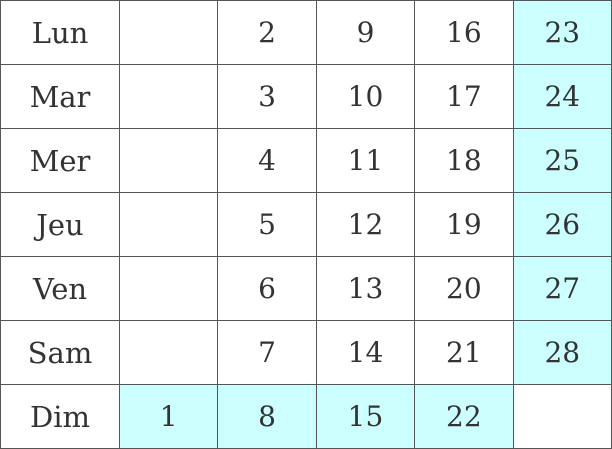  Describe the element at coordinates (60, 416) in the screenshot. I see `weekday-label: Dim` at that location.